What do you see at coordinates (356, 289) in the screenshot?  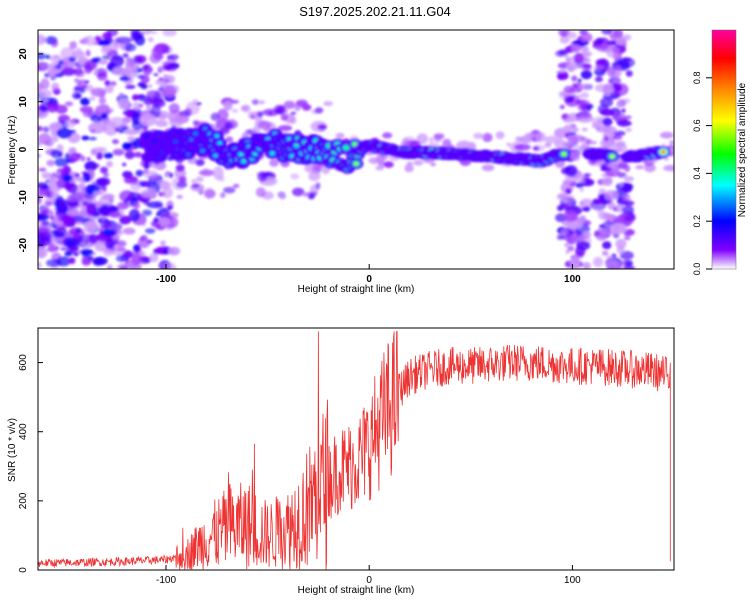 I see `spectrogram-x-label: Height of straight line (km)` at bounding box center [356, 289].